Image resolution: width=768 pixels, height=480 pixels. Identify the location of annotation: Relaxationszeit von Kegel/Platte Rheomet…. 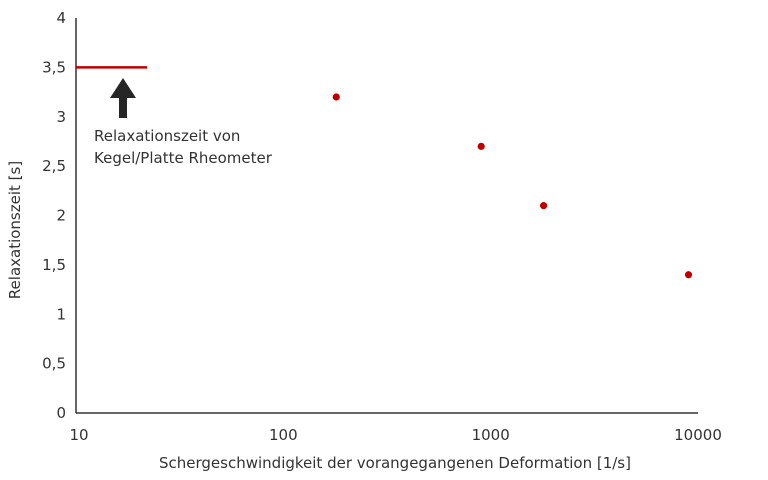
(183, 122).